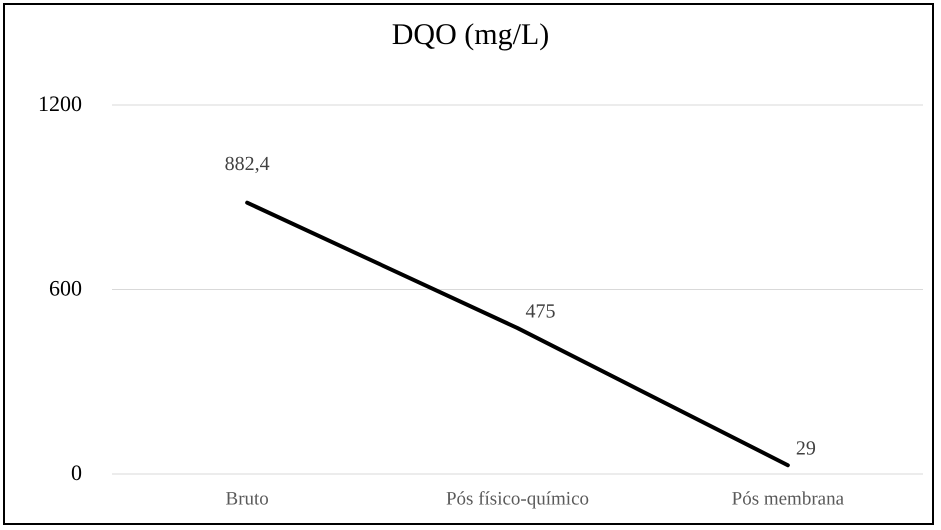  Describe the element at coordinates (541, 311) in the screenshot. I see `data-label: 475` at that location.